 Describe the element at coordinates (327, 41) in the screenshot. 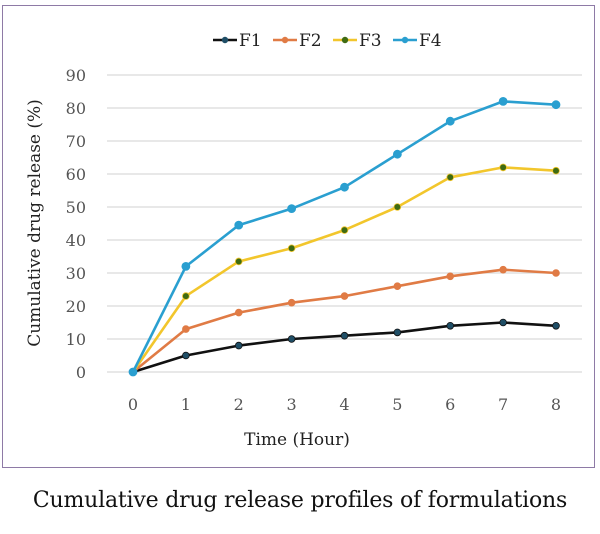

I see `legend: F1 F2 F3 F4` at that location.